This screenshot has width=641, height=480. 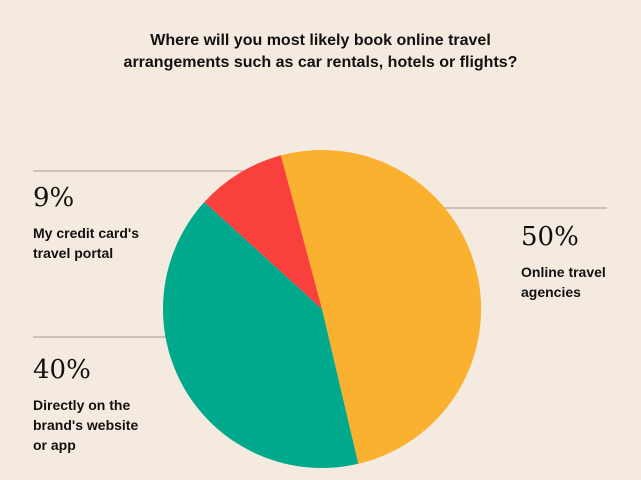 I want to click on slice-value-directly-on-brand: 40%, so click(x=62, y=370).